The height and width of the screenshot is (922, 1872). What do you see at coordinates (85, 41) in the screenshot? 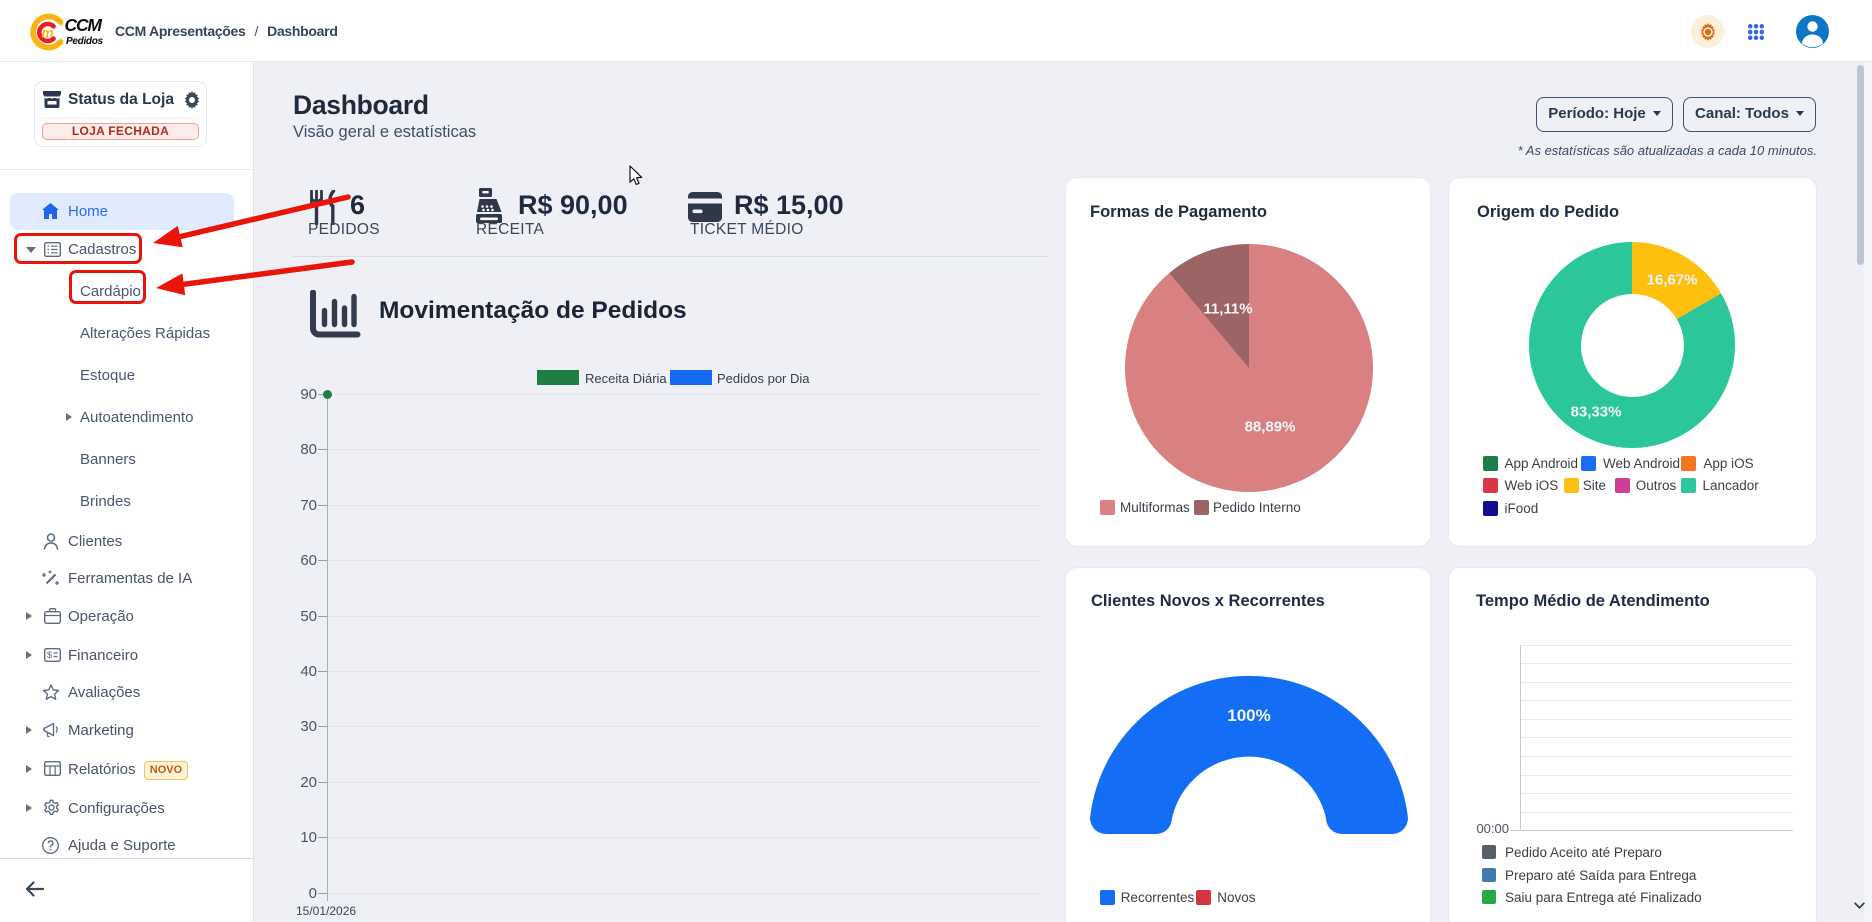
I see `svg-text: Pedidos` at bounding box center [85, 41].